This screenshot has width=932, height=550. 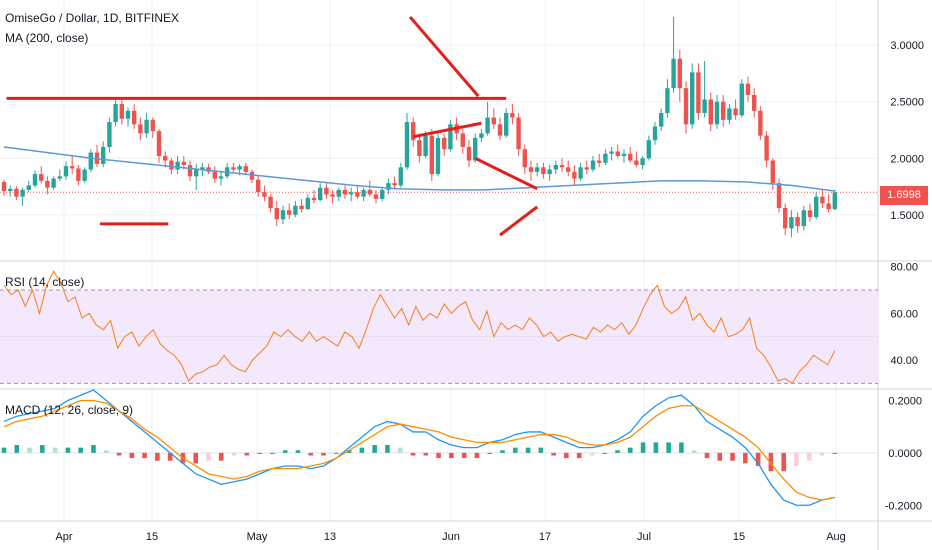 I want to click on rsi-legend: RSI (14, close), so click(x=45, y=282).